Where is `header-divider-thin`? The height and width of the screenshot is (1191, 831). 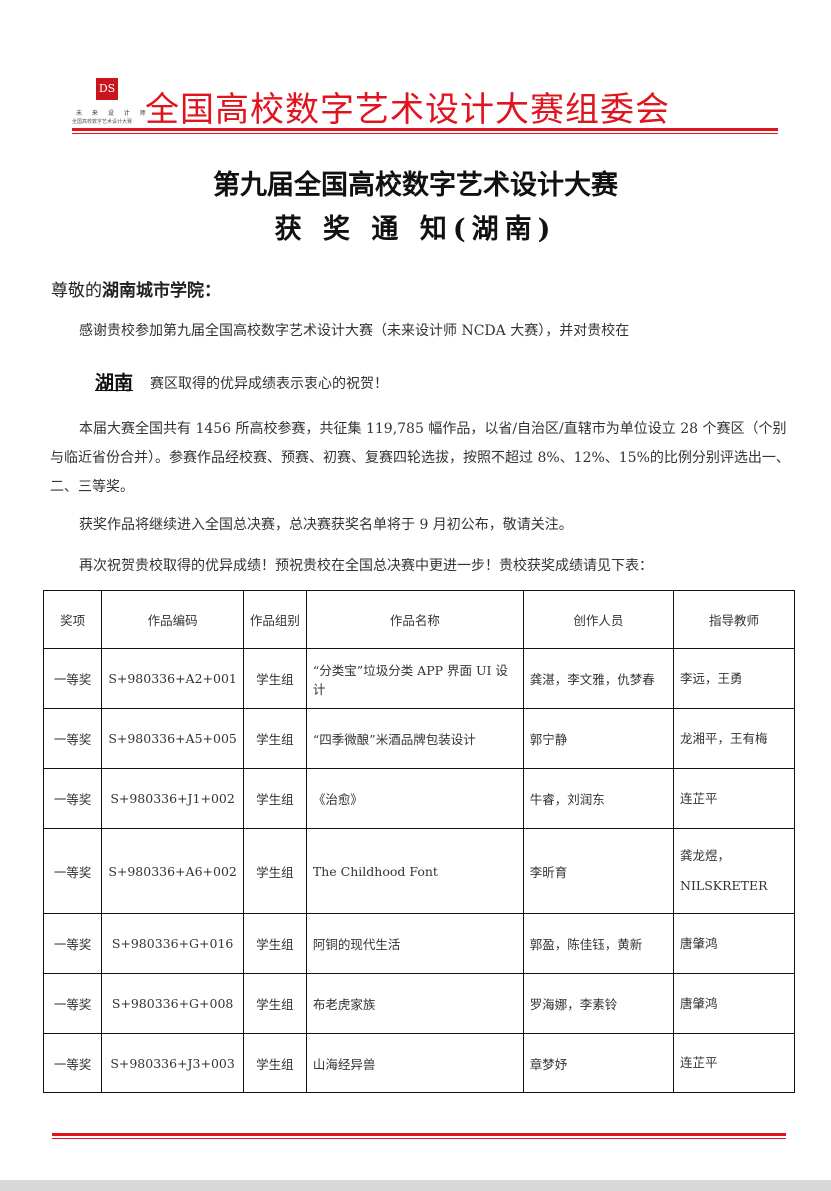
header-divider-thin is located at coordinates (425, 133).